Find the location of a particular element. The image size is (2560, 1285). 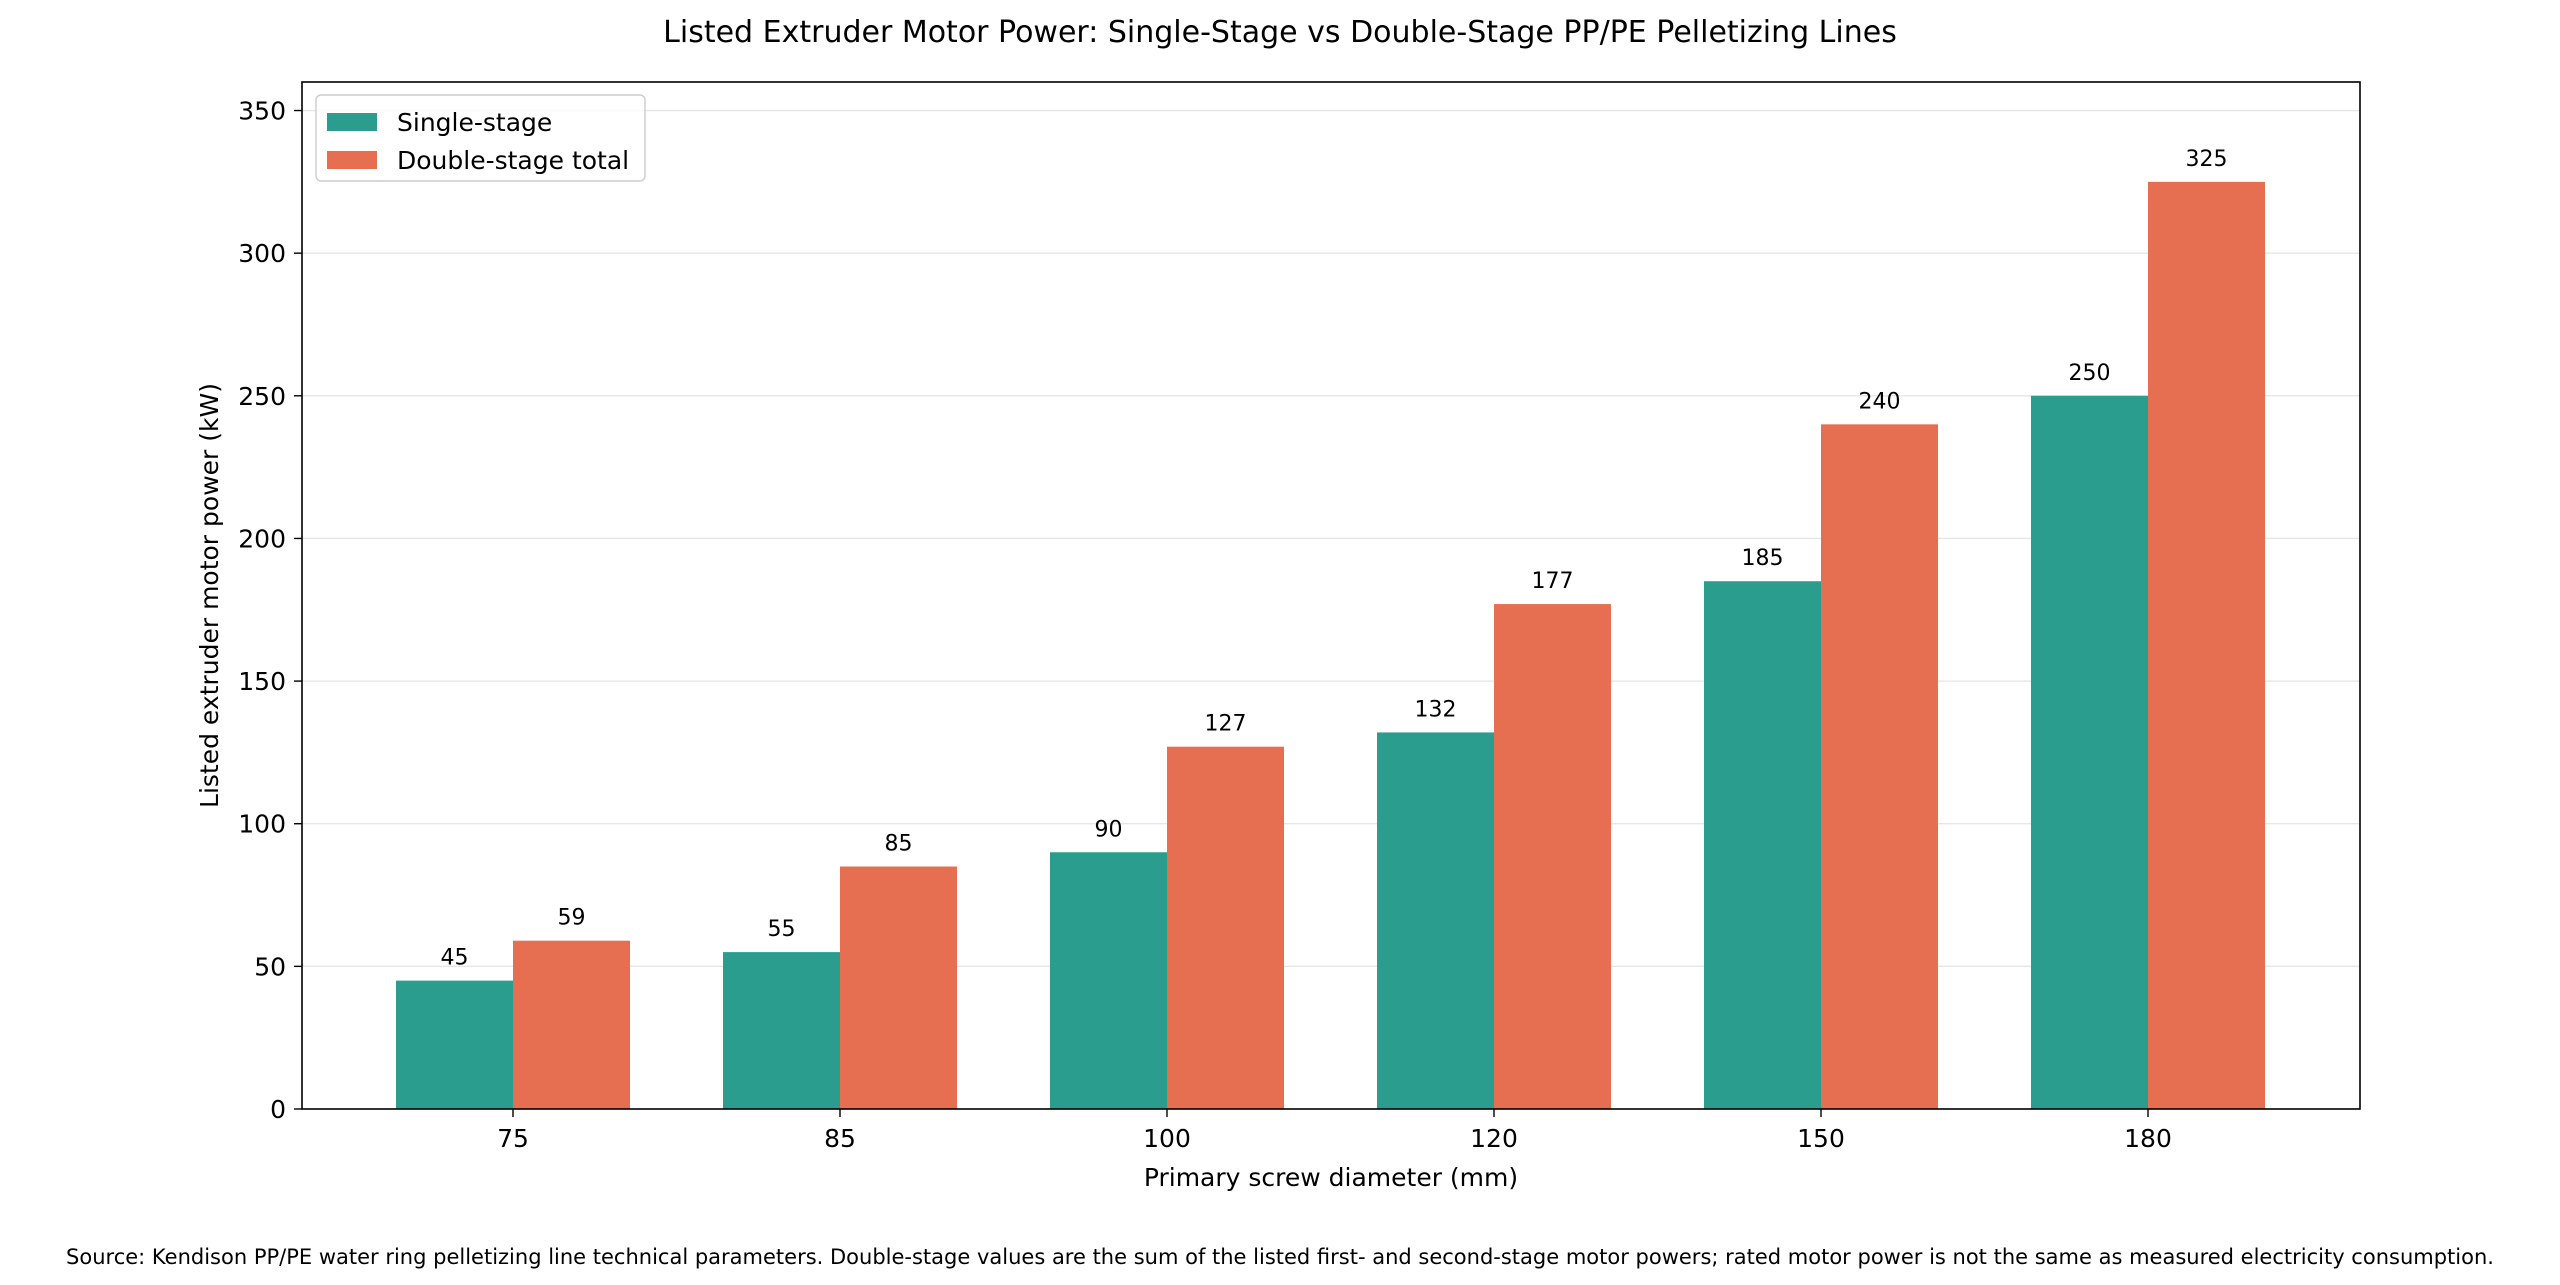

x-tick-label: 150 is located at coordinates (1821, 1138).